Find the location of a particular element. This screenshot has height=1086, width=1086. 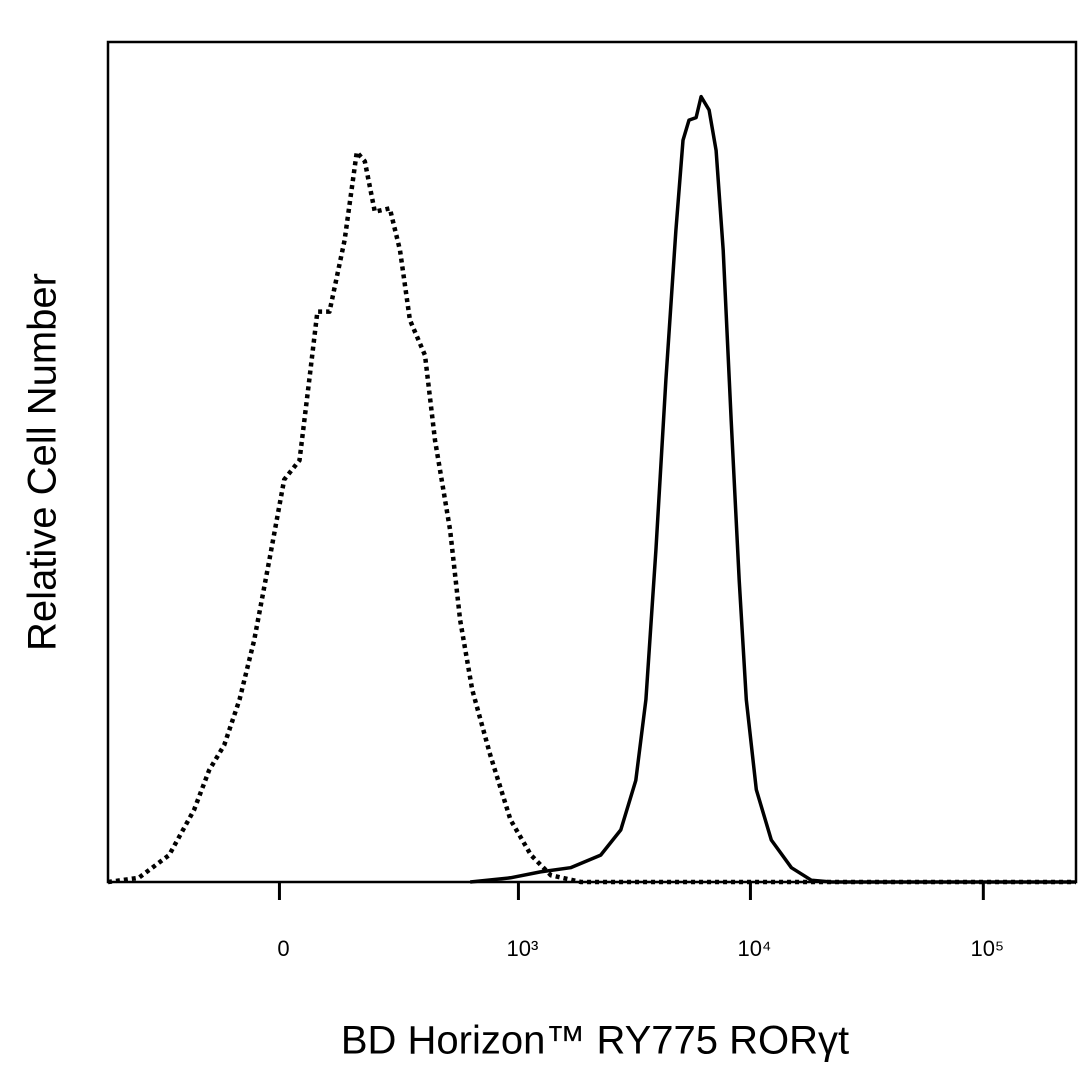

x-tick-label: 10³ is located at coordinates (523, 948).